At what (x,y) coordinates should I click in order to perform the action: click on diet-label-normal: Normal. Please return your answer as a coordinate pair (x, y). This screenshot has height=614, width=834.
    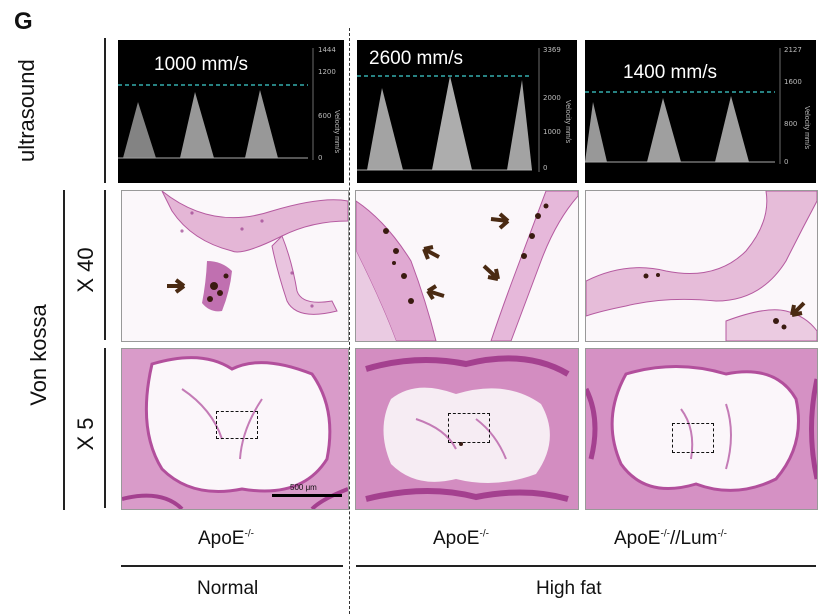
    Looking at the image, I should click on (228, 588).